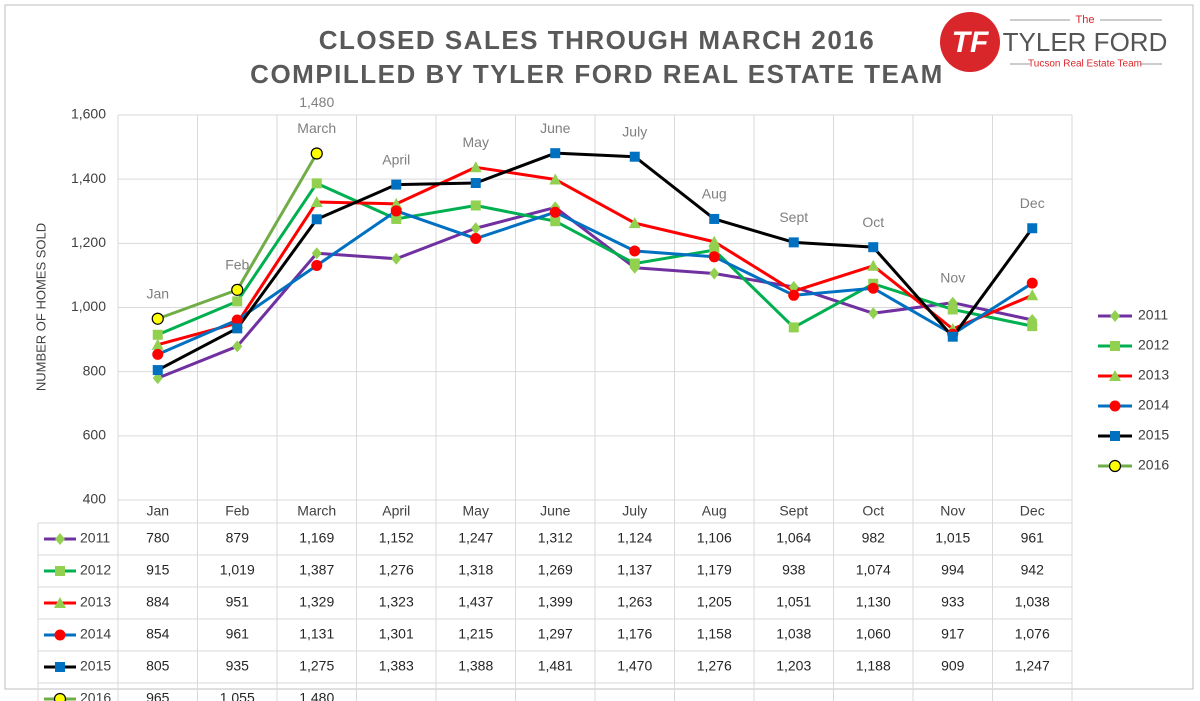 The height and width of the screenshot is (701, 1200). What do you see at coordinates (793, 666) in the screenshot?
I see `table-cell: 1,203` at bounding box center [793, 666].